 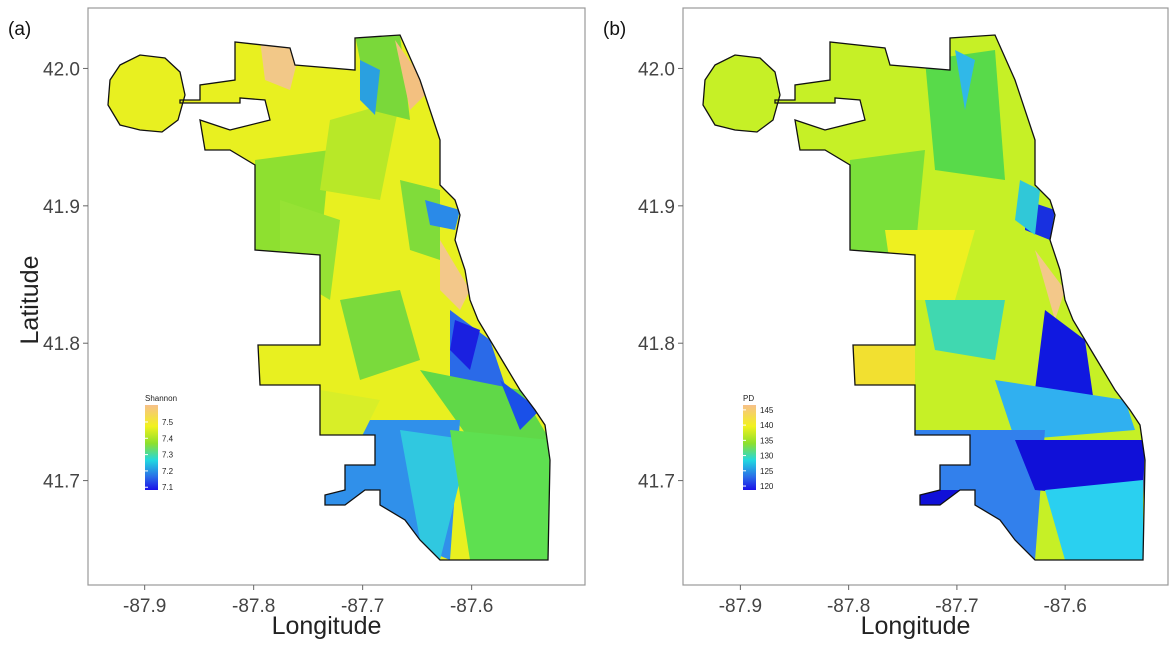 What do you see at coordinates (168, 438) in the screenshot?
I see `legend-tick-label: 7.4` at bounding box center [168, 438].